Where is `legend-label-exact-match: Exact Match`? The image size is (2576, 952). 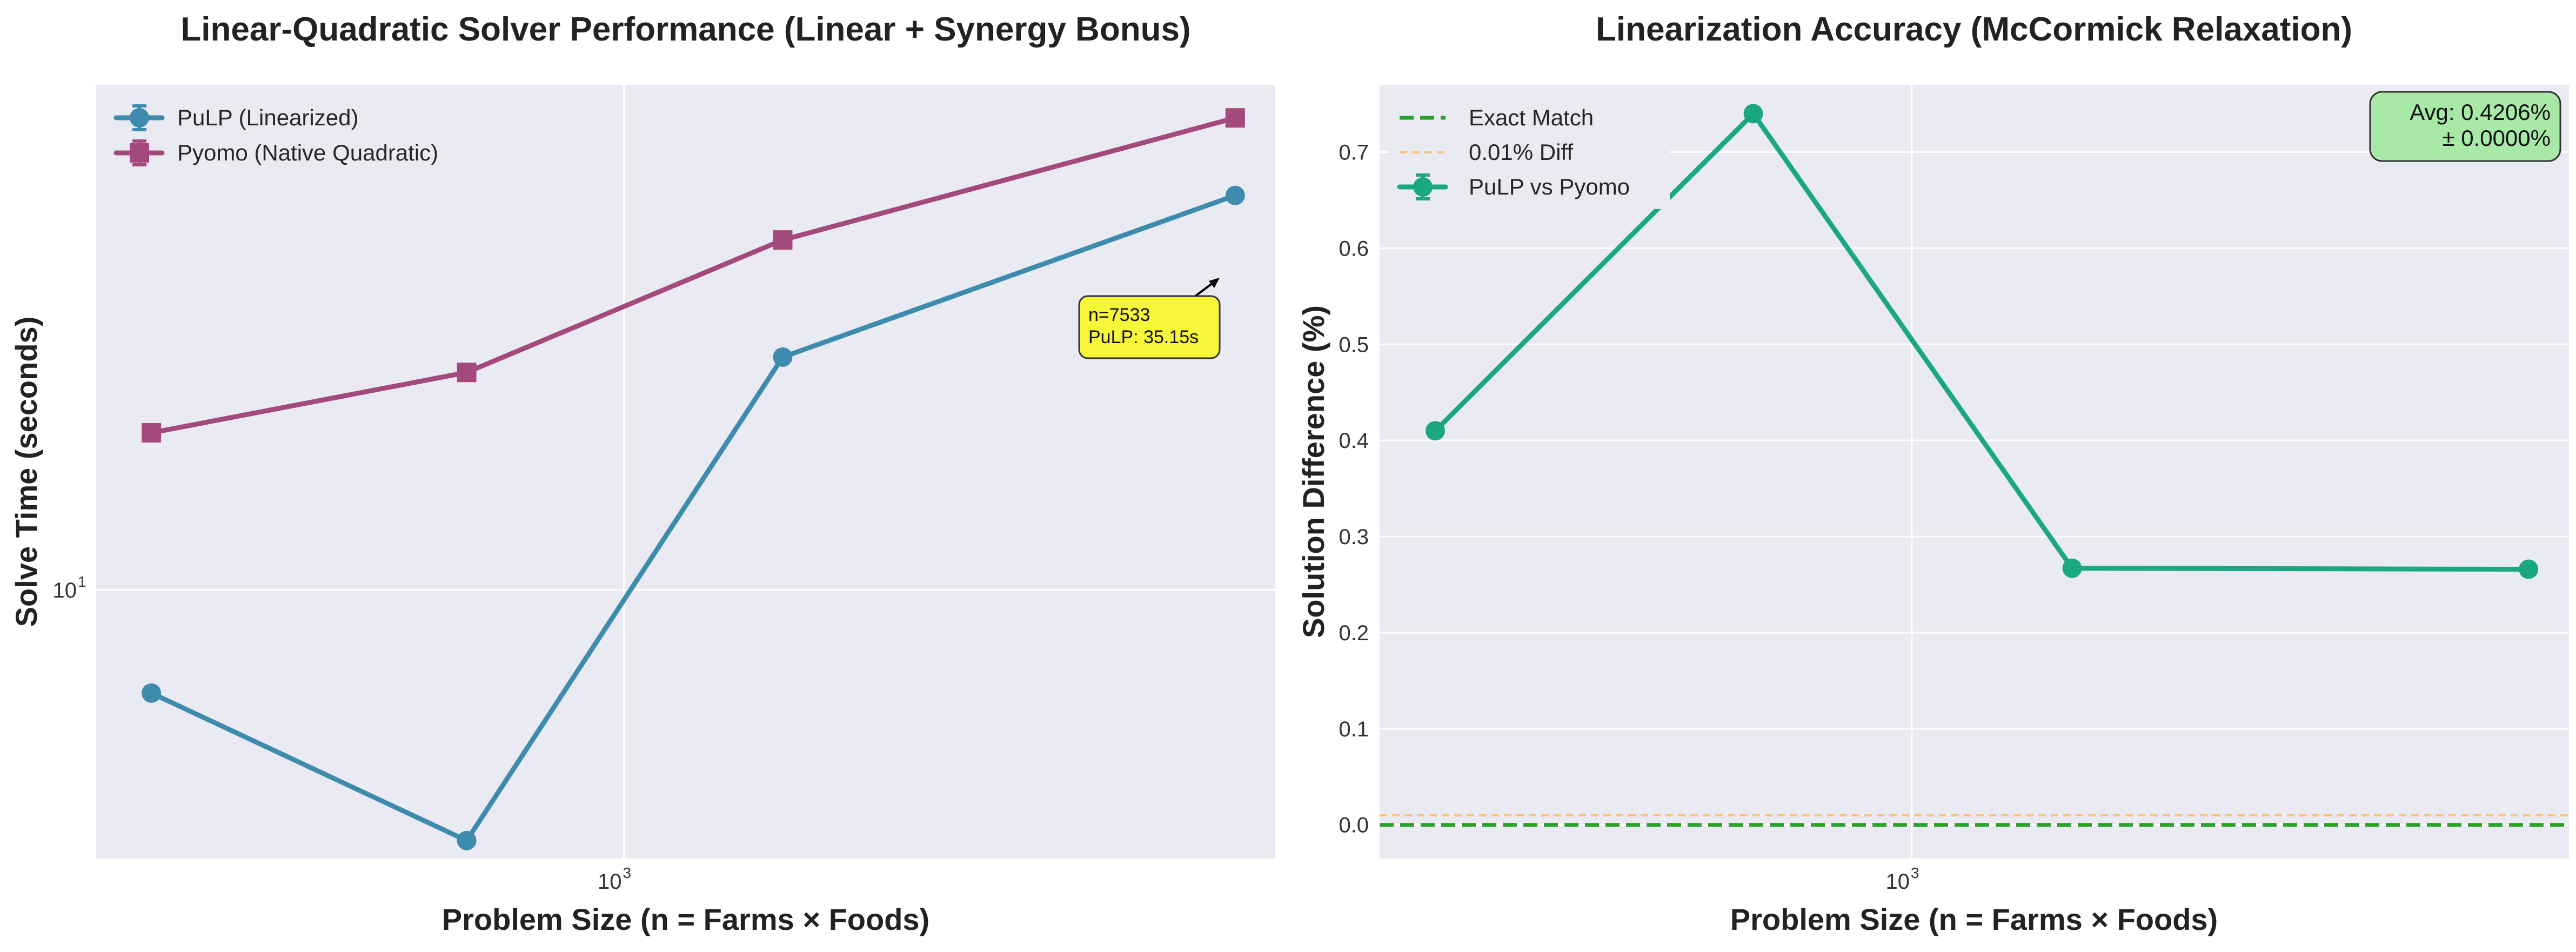 legend-label-exact-match: Exact Match is located at coordinates (1531, 117).